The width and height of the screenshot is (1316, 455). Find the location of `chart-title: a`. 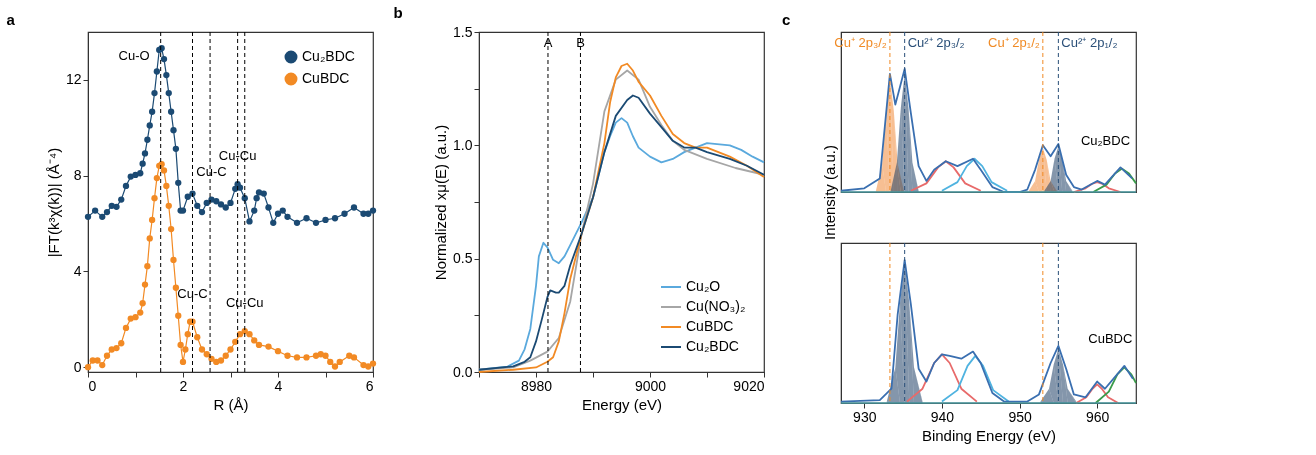

chart-title: a is located at coordinates (11, 19).